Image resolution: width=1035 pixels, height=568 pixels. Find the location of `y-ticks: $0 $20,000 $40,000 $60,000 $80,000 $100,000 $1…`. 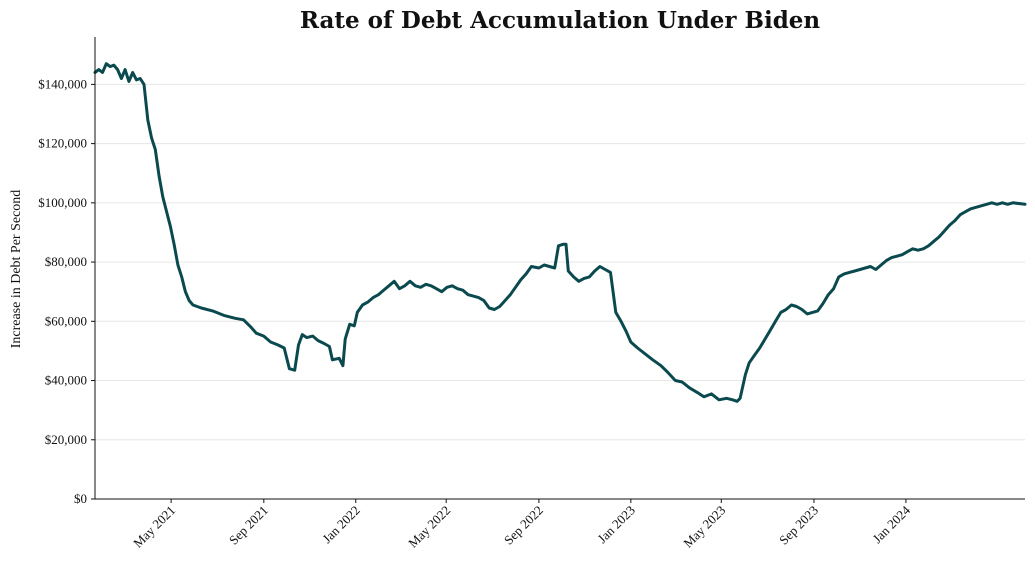

y-ticks: $0 $20,000 $40,000 $60,000 $80,000 $100,000 $1… is located at coordinates (66, 291).